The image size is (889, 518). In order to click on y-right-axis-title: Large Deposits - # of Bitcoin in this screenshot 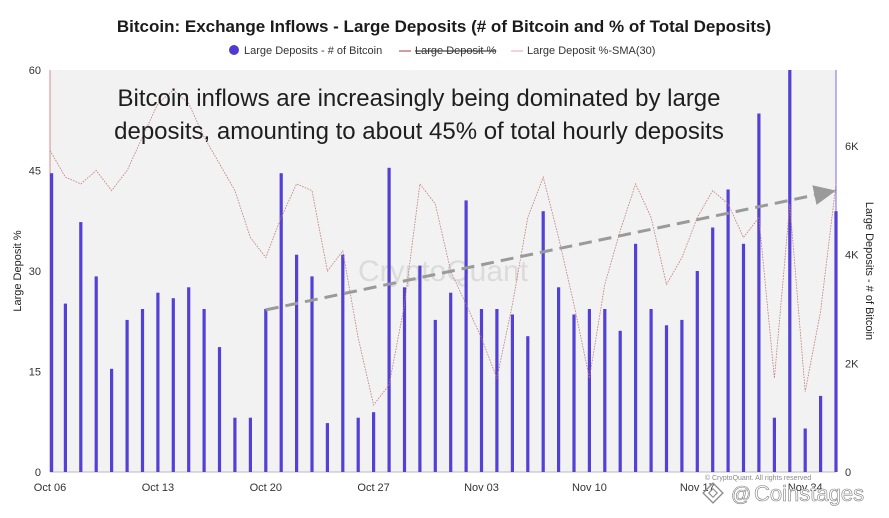, I will do `click(869, 271)`.